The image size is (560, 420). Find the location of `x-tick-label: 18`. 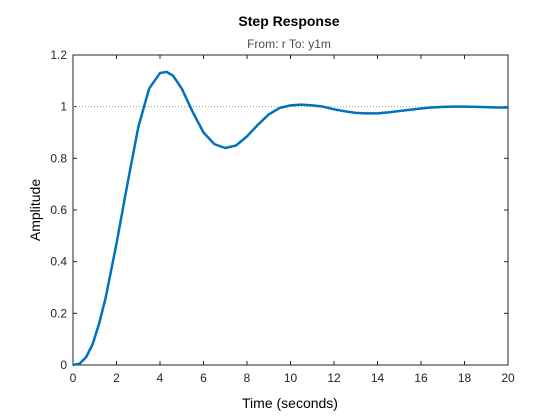

x-tick-label: 18 is located at coordinates (465, 378).